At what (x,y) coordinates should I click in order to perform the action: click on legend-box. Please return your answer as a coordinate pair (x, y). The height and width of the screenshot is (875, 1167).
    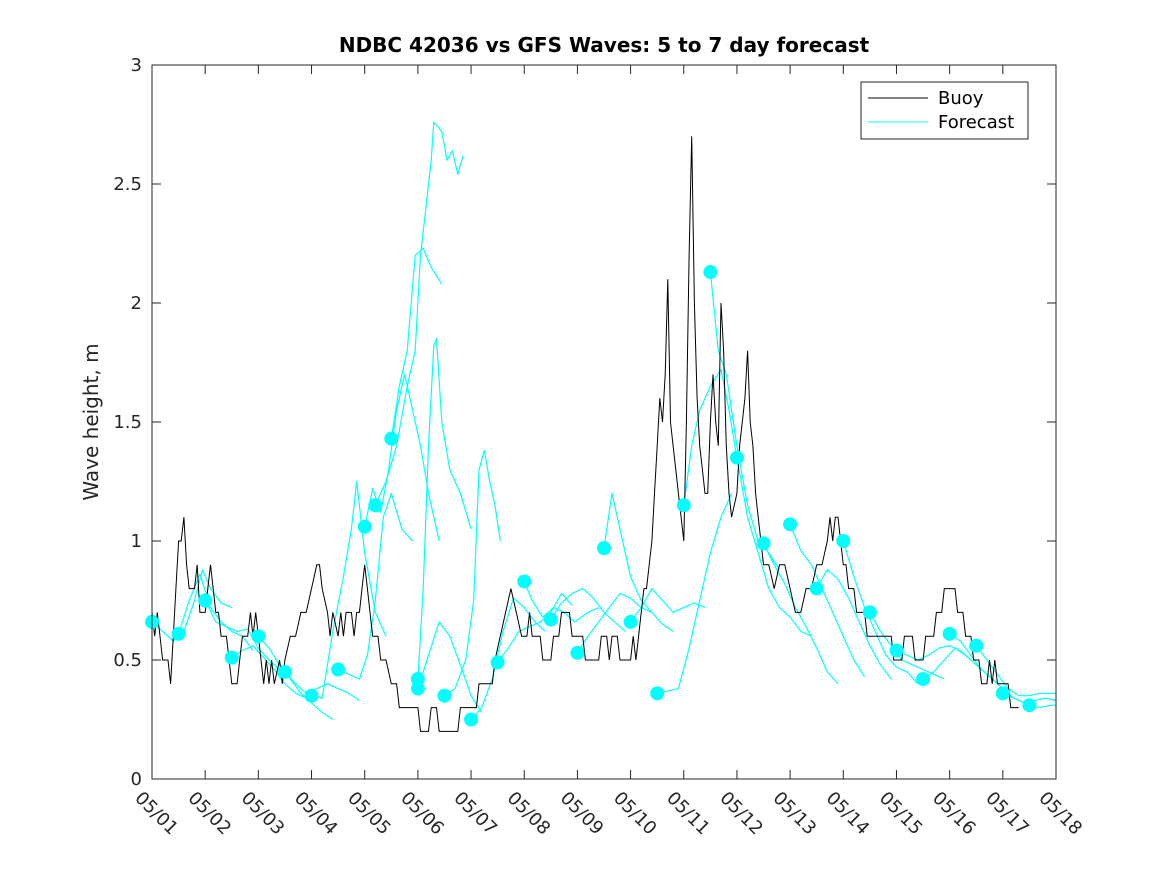
    Looking at the image, I should click on (944, 110).